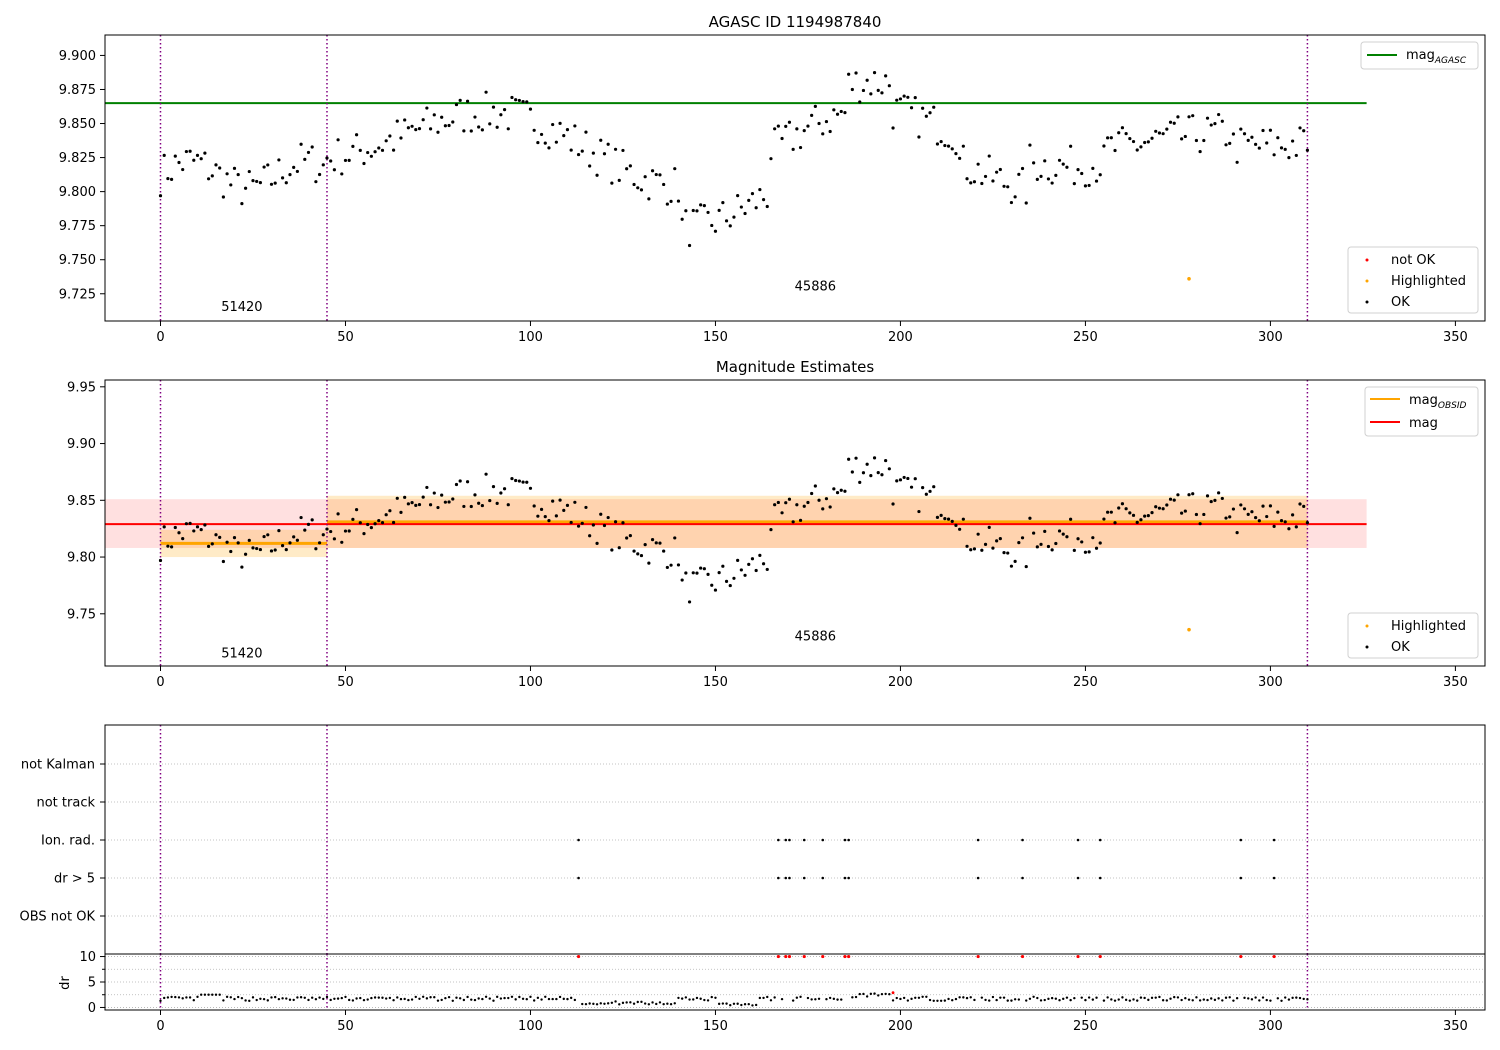 The height and width of the screenshot is (1050, 1500). I want to click on x-tick-label: 250, so click(1085, 682).